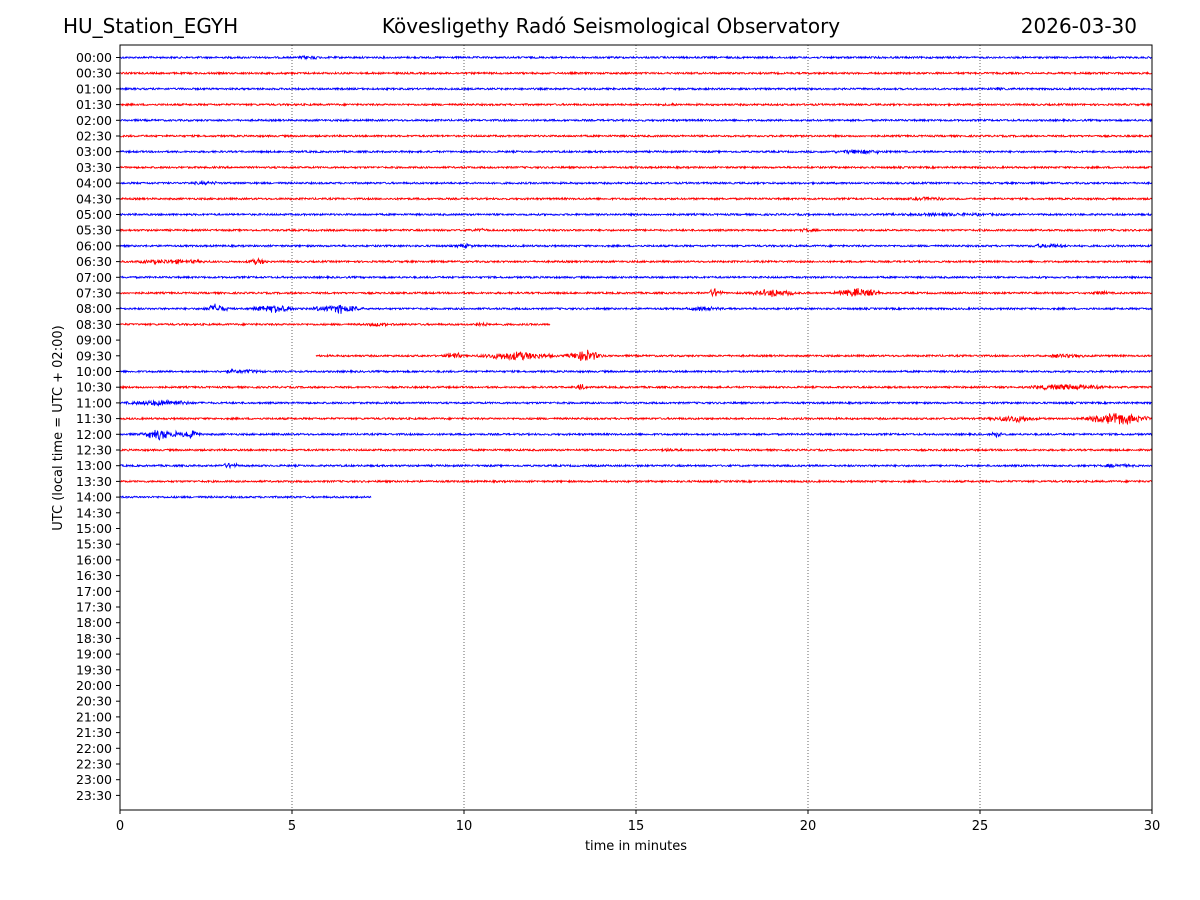 This screenshot has height=900, width=1200. What do you see at coordinates (94, 57) in the screenshot?
I see `y-tick-label: 00:00` at bounding box center [94, 57].